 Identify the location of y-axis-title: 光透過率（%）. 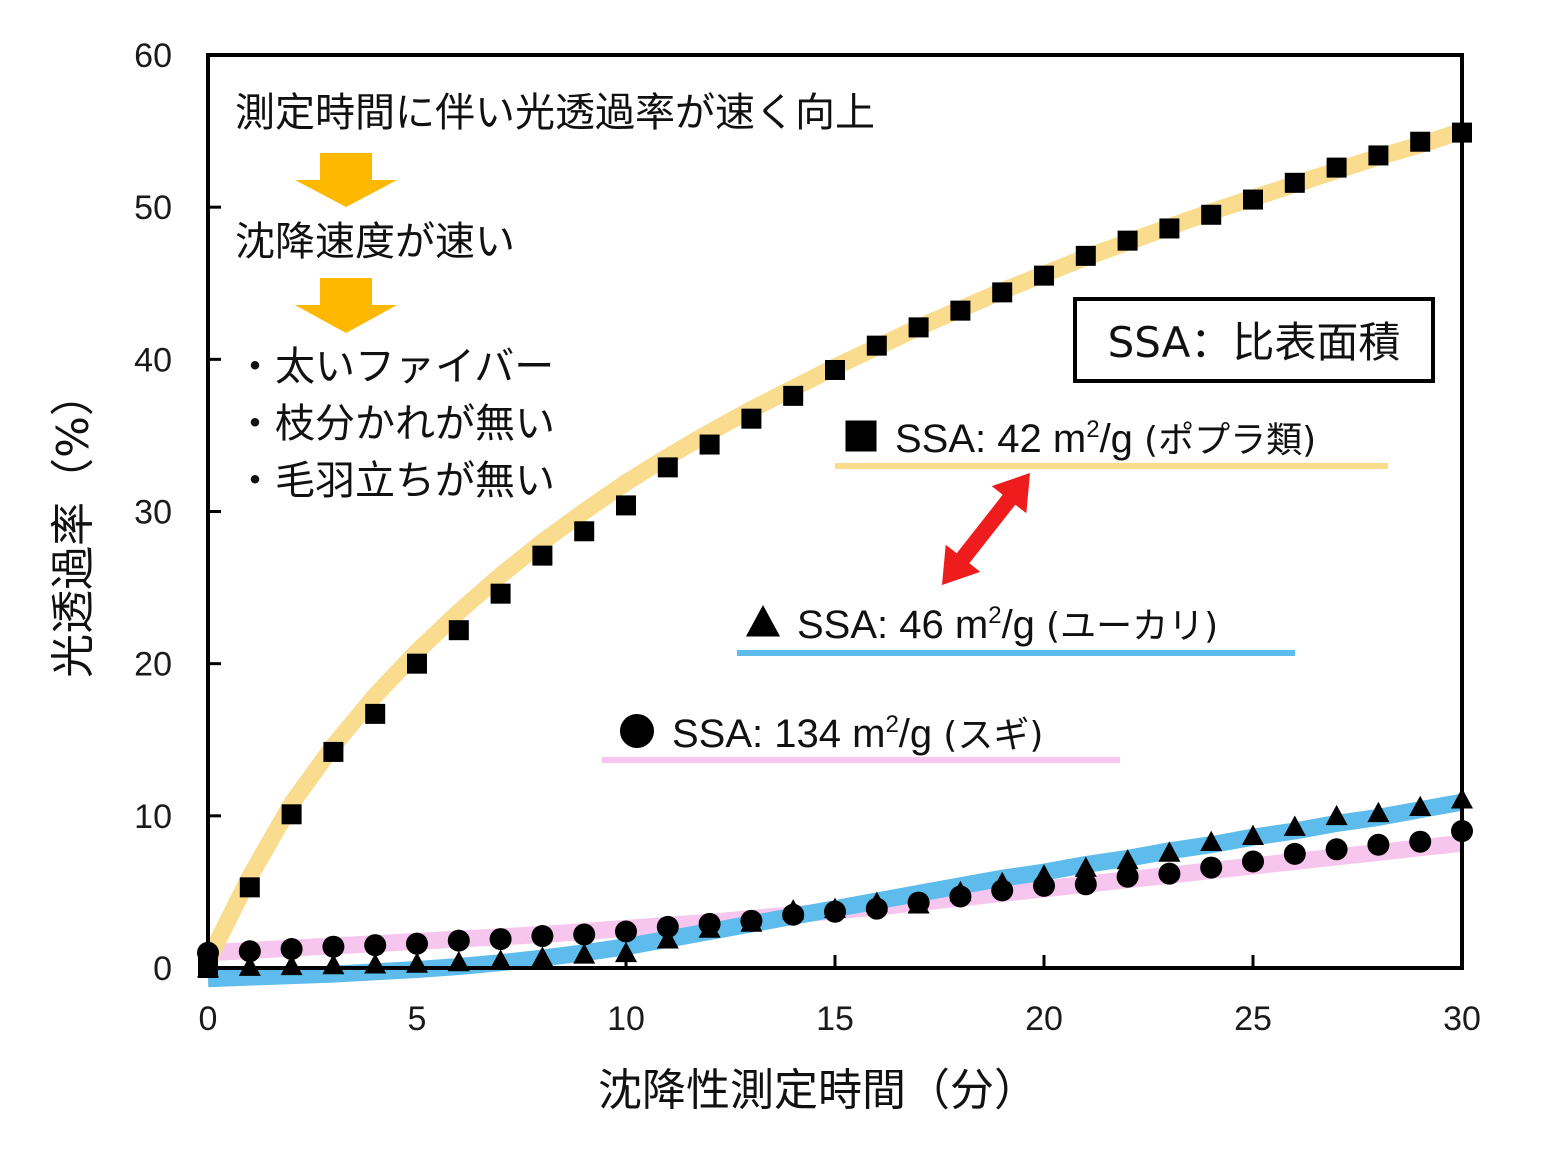
(73, 525).